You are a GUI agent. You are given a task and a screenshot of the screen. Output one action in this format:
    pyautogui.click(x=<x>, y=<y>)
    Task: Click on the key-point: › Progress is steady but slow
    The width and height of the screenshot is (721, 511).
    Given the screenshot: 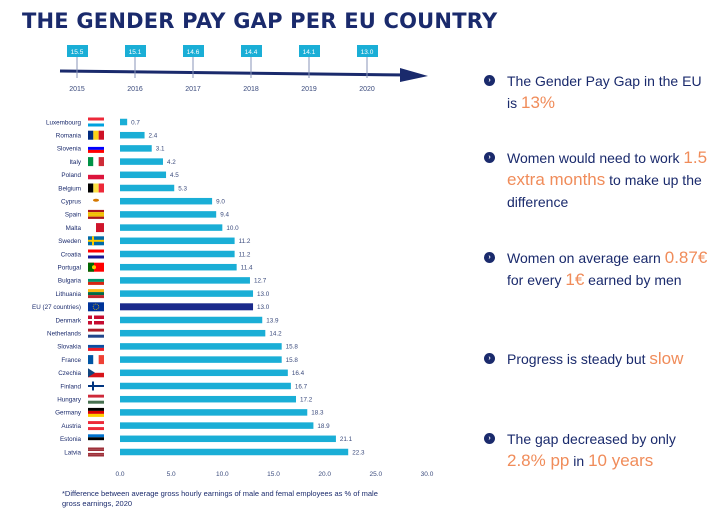 What is the action you would take?
    pyautogui.click(x=596, y=359)
    